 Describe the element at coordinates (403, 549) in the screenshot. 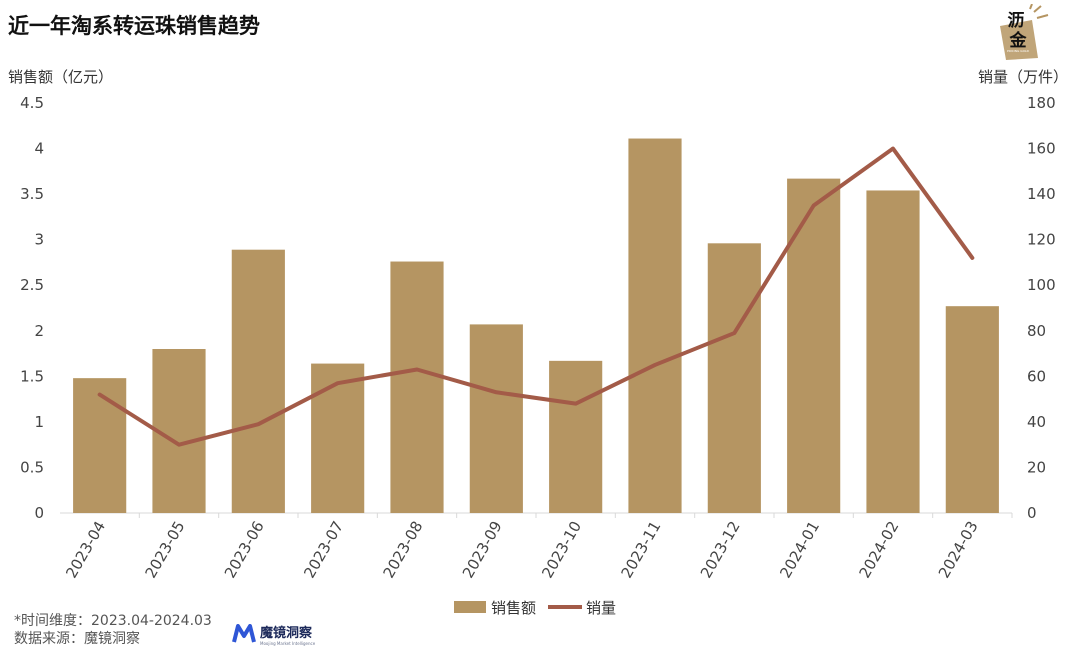

I see `x-tick-label: 2023-08` at that location.